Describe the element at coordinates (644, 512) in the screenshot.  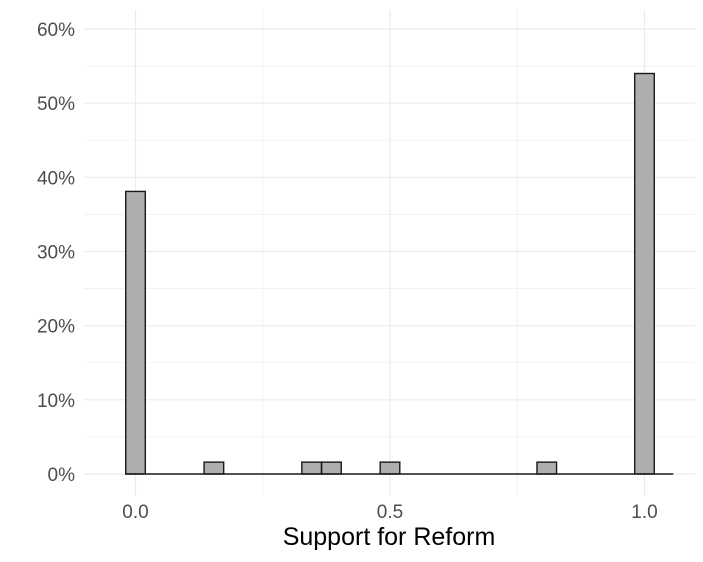
I see `x-tick-label: 1.0` at that location.